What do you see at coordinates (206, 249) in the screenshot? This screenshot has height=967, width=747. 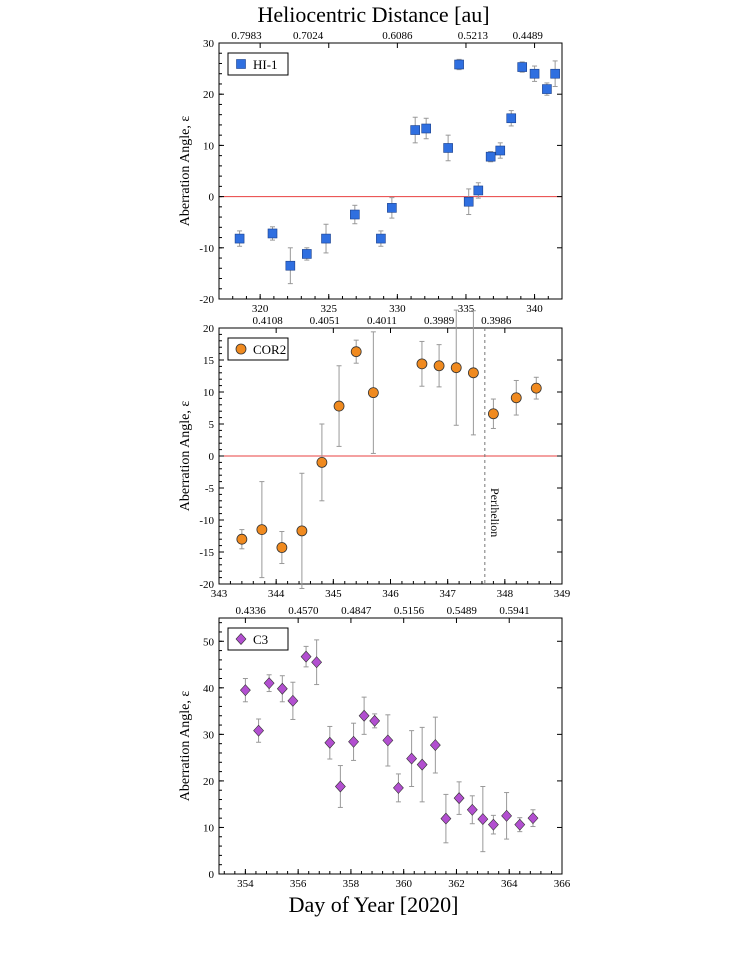 I see `y-tick-label: -10` at bounding box center [206, 249].